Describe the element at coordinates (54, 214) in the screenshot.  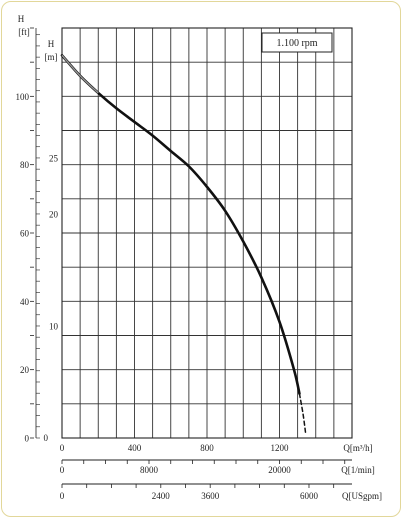
I see `y-m-tick-label: 20` at that location.